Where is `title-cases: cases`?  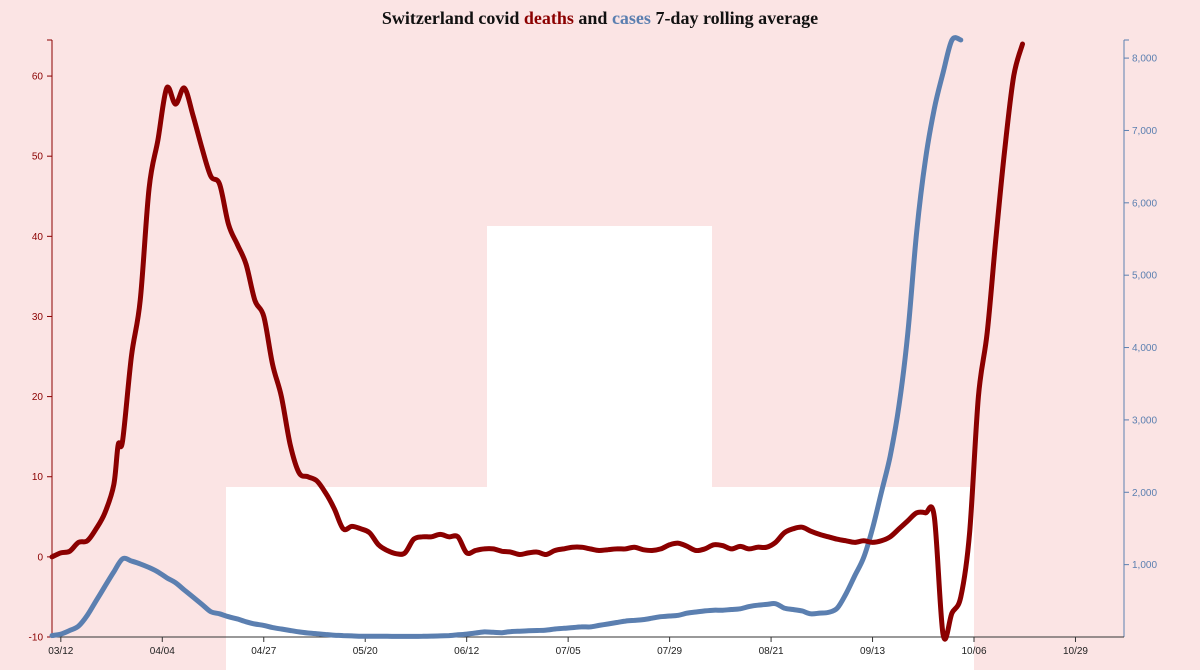 title-cases: cases is located at coordinates (631, 18).